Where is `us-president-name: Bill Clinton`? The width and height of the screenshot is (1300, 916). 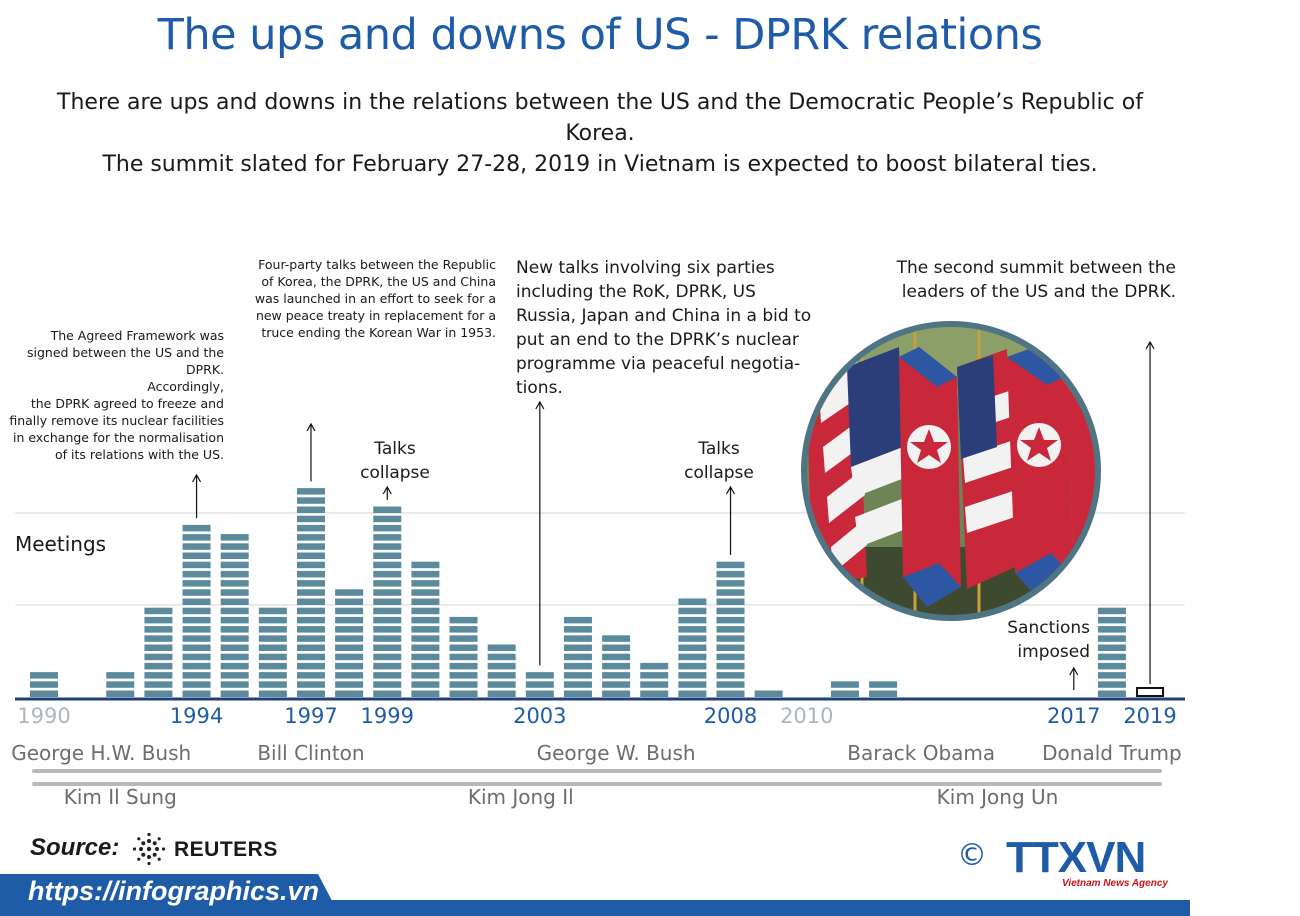
us-president-name: Bill Clinton is located at coordinates (311, 753).